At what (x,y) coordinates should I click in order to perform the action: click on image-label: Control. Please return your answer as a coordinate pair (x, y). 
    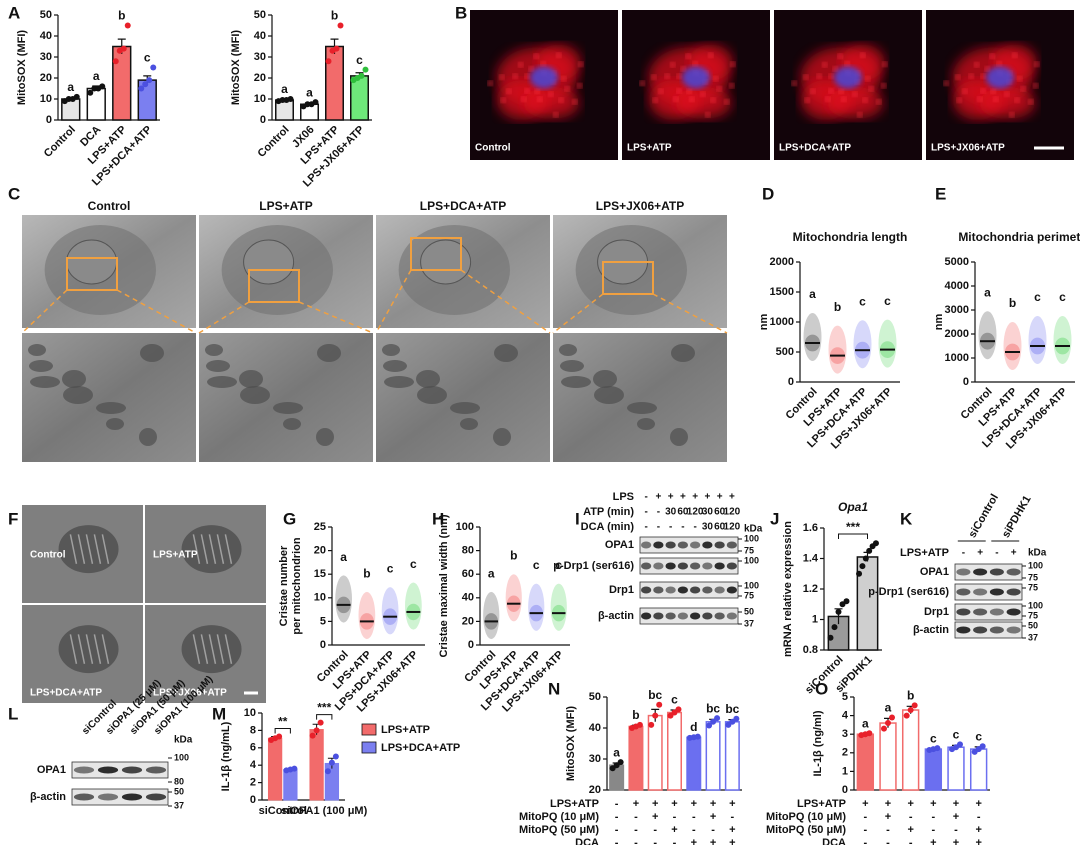
    Looking at the image, I should click on (48, 555).